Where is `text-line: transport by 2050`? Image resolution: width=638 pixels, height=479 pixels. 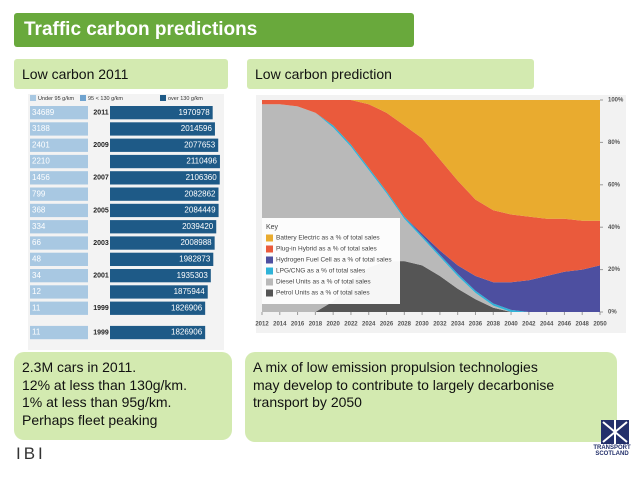
text-line: transport by 2050 is located at coordinates (307, 402).